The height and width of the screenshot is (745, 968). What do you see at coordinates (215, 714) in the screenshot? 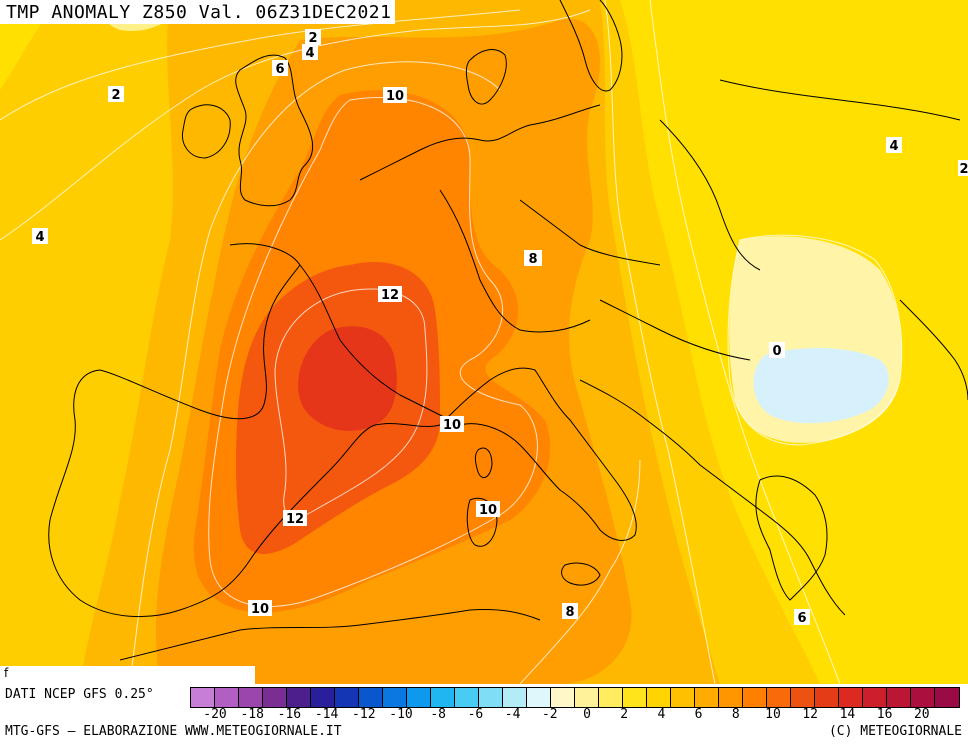
I see `scale-tick-label: -20` at bounding box center [215, 714].